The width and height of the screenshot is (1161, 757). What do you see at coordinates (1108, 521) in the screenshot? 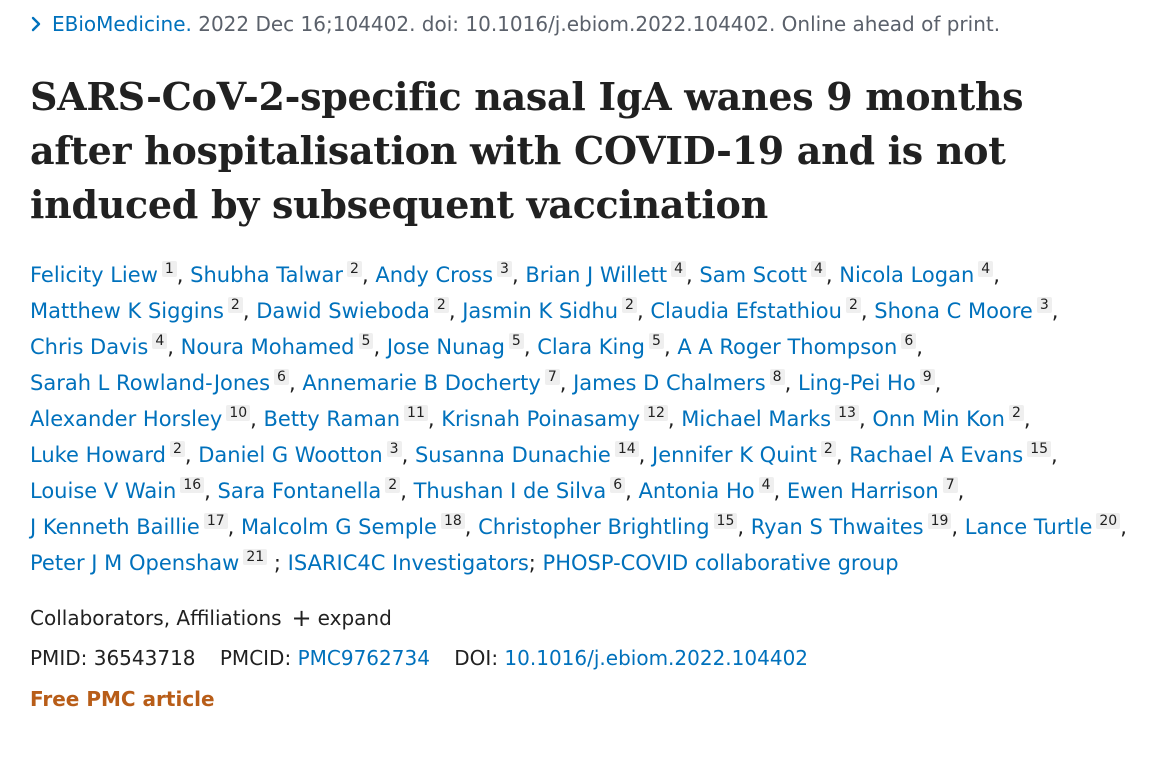
I see `affiliation-number: 20` at bounding box center [1108, 521].